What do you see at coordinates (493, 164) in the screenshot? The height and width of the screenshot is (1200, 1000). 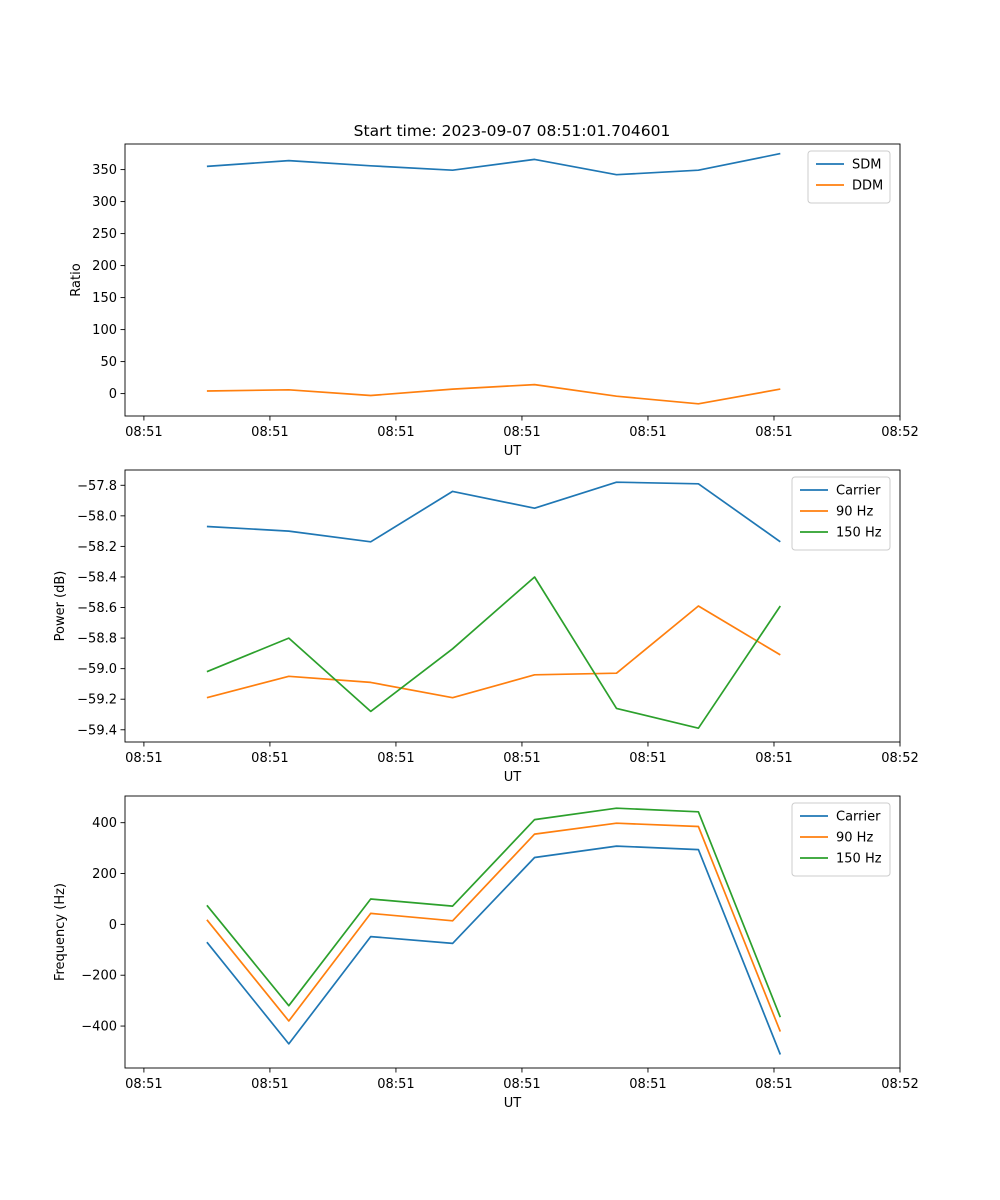 I see `series-line-sdm` at bounding box center [493, 164].